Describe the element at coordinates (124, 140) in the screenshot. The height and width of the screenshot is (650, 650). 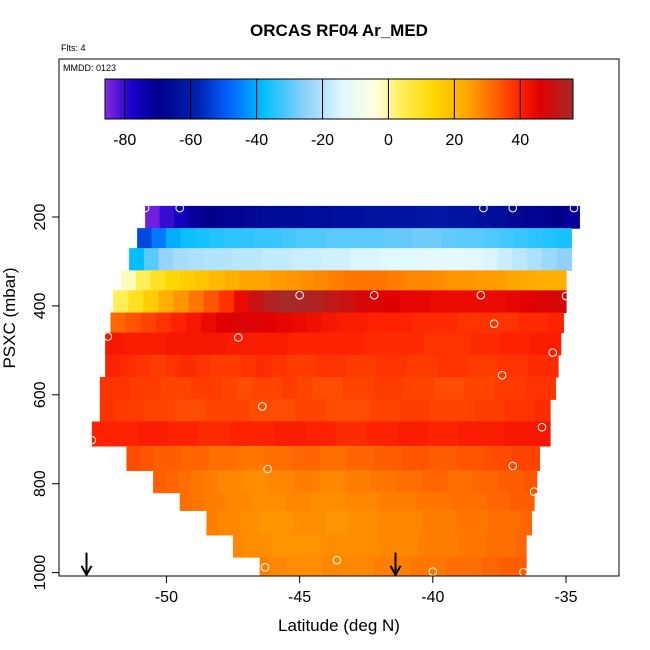
I see `colorbar-tick-label: -80` at that location.